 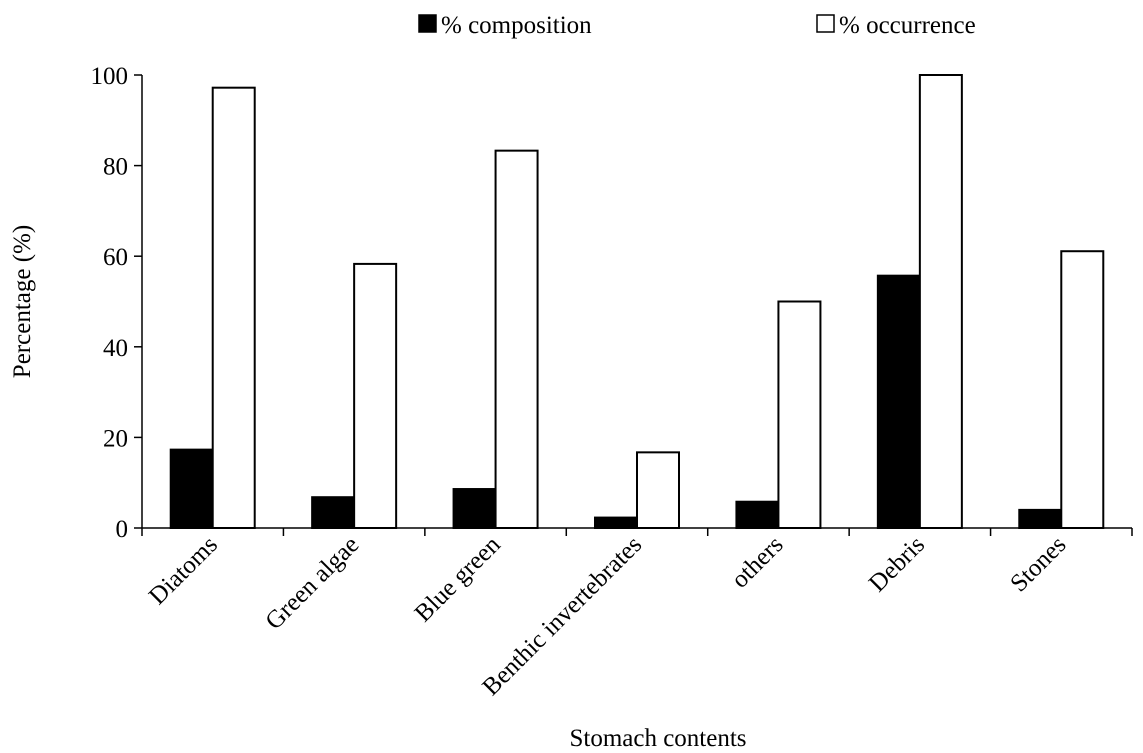 I want to click on legend-label: % composition, so click(x=516, y=25).